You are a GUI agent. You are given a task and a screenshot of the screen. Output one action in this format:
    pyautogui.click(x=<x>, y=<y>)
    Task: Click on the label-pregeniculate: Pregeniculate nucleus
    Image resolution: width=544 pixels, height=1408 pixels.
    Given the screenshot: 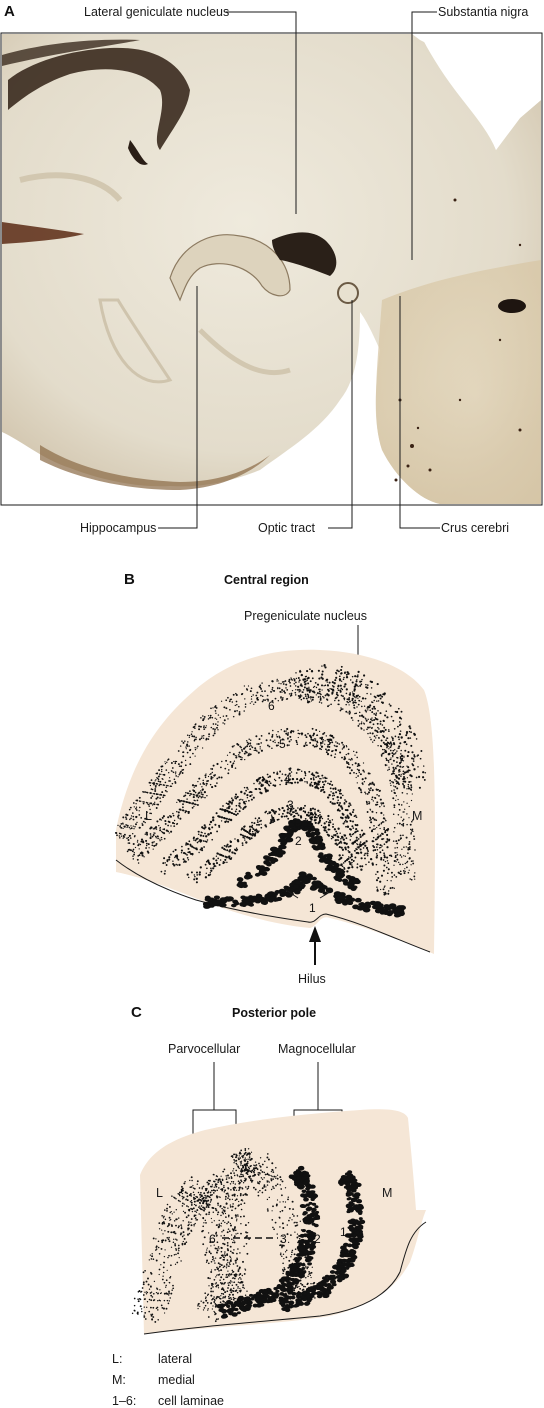 What is the action you would take?
    pyautogui.click(x=305, y=616)
    